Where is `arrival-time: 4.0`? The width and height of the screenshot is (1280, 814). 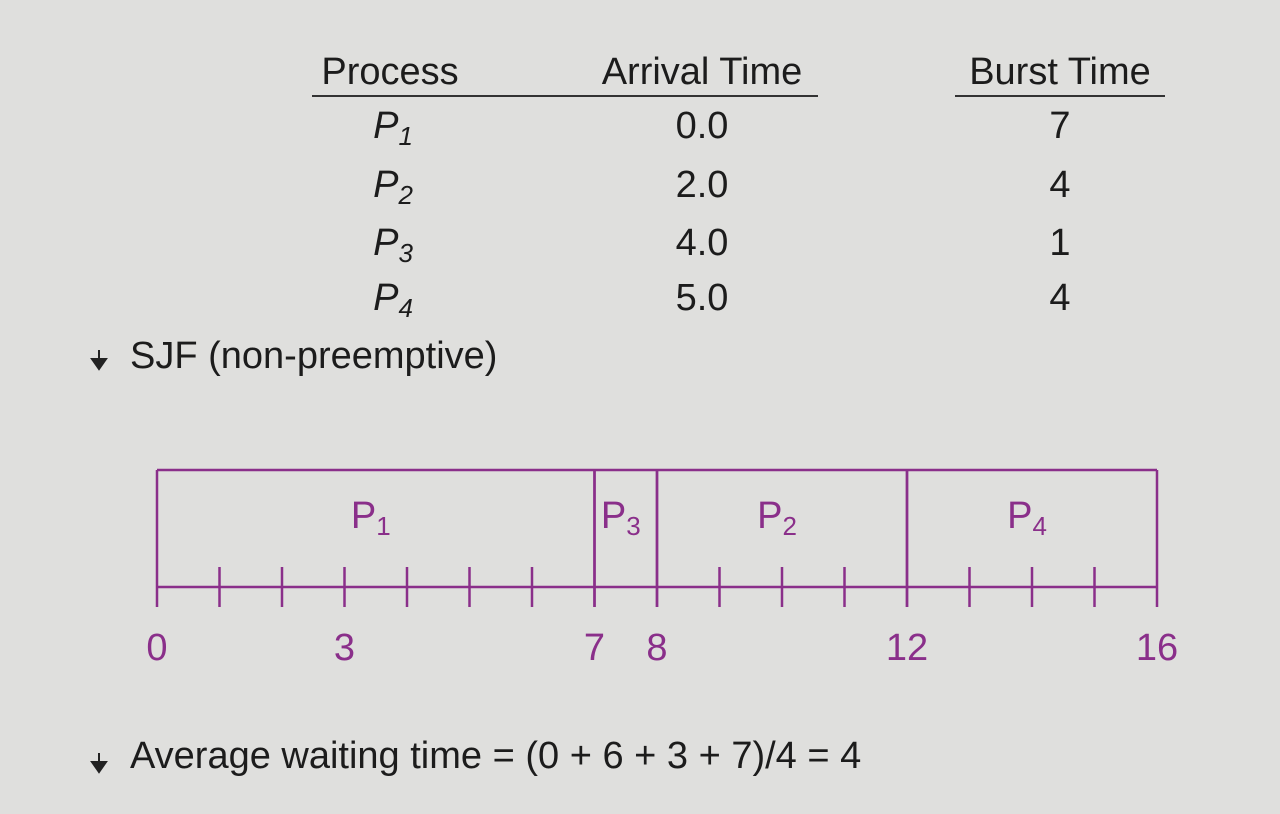
arrival-time: 4.0 is located at coordinates (702, 243).